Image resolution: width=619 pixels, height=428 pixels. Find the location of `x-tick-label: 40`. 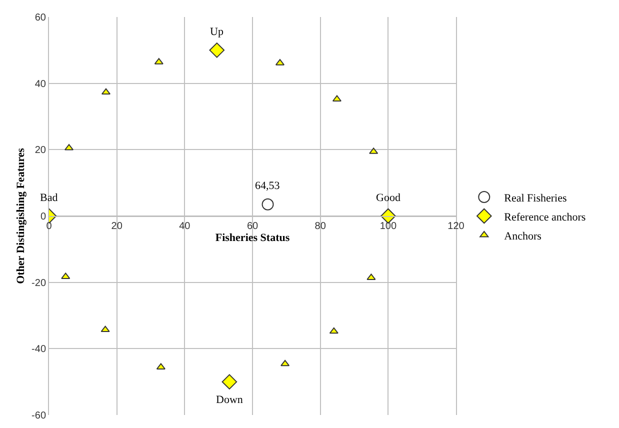

x-tick-label: 40 is located at coordinates (185, 226).